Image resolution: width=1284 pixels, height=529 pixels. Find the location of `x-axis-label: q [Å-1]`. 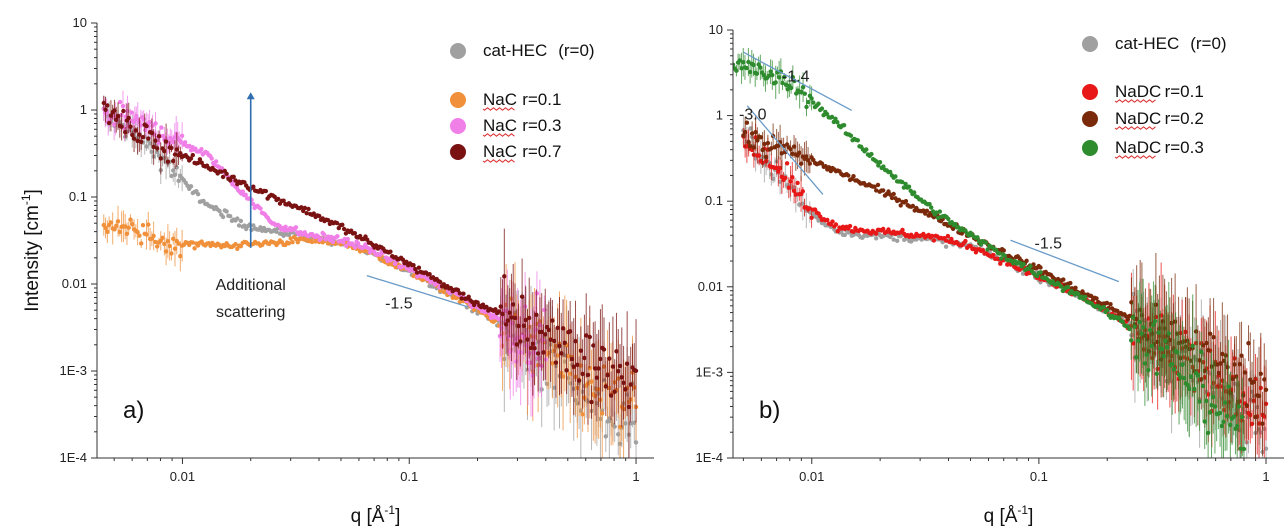

x-axis-label: q [Å-1] is located at coordinates (376, 515).